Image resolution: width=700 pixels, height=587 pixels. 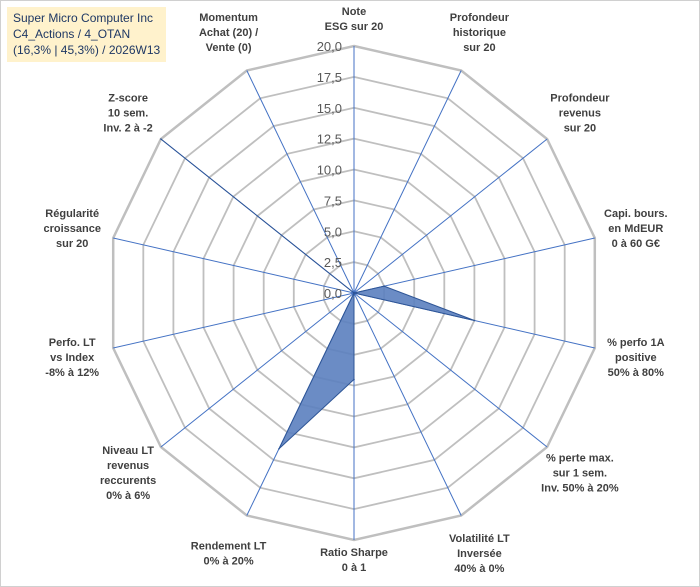 What do you see at coordinates (71, 229) in the screenshot?
I see `axis-label: Régularité croissance sur 20` at bounding box center [71, 229].